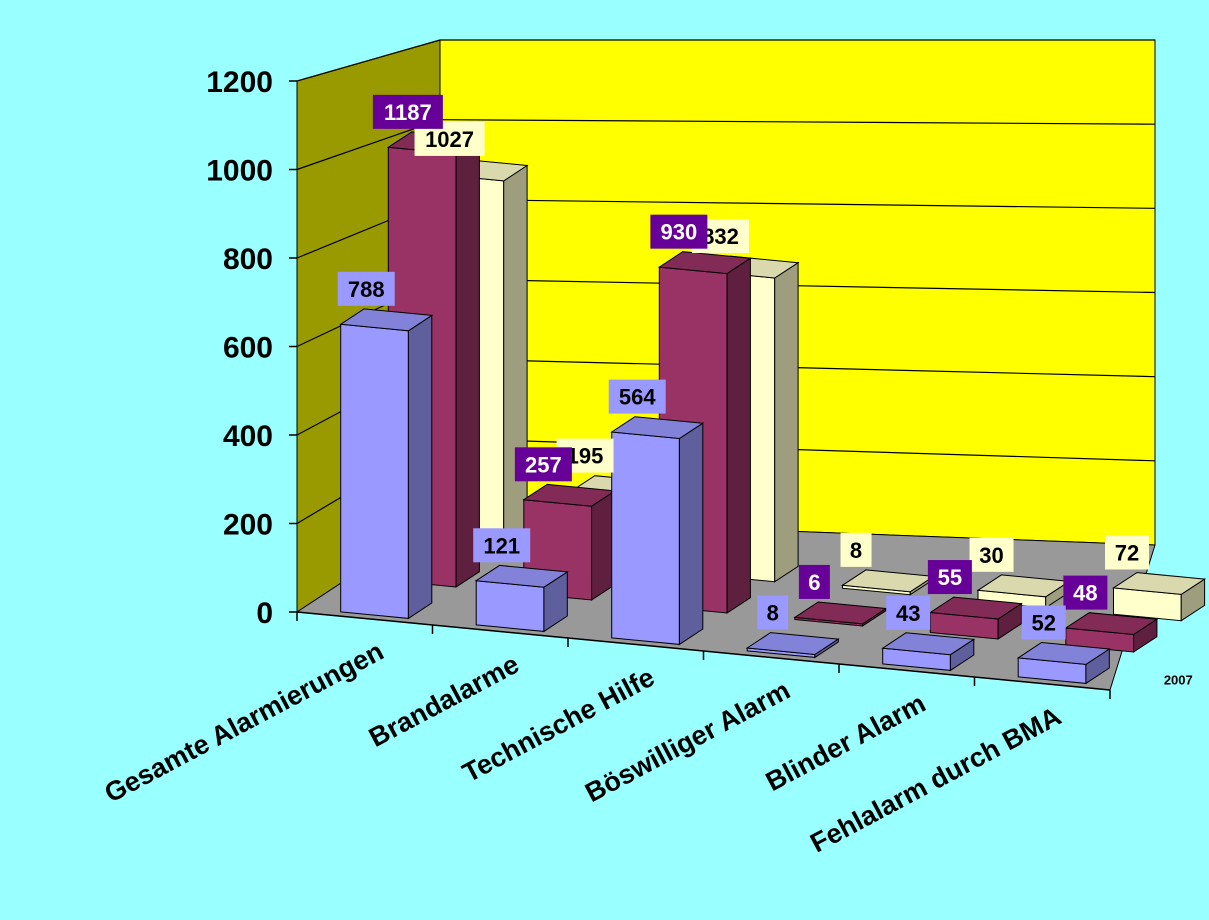 Image resolution: width=1209 pixels, height=920 pixels. What do you see at coordinates (264, 613) in the screenshot?
I see `y-tick-label: 0` at bounding box center [264, 613].